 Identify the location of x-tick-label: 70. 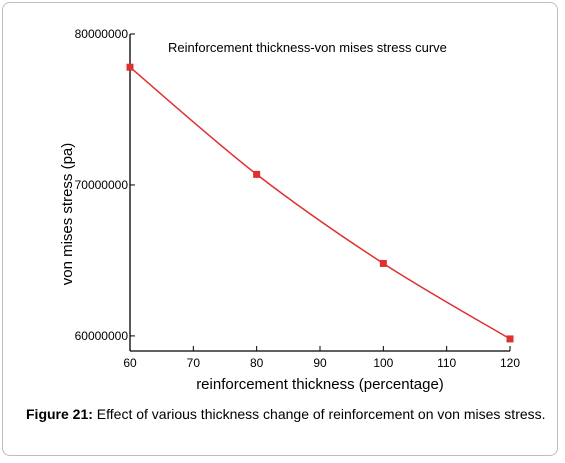
(194, 363).